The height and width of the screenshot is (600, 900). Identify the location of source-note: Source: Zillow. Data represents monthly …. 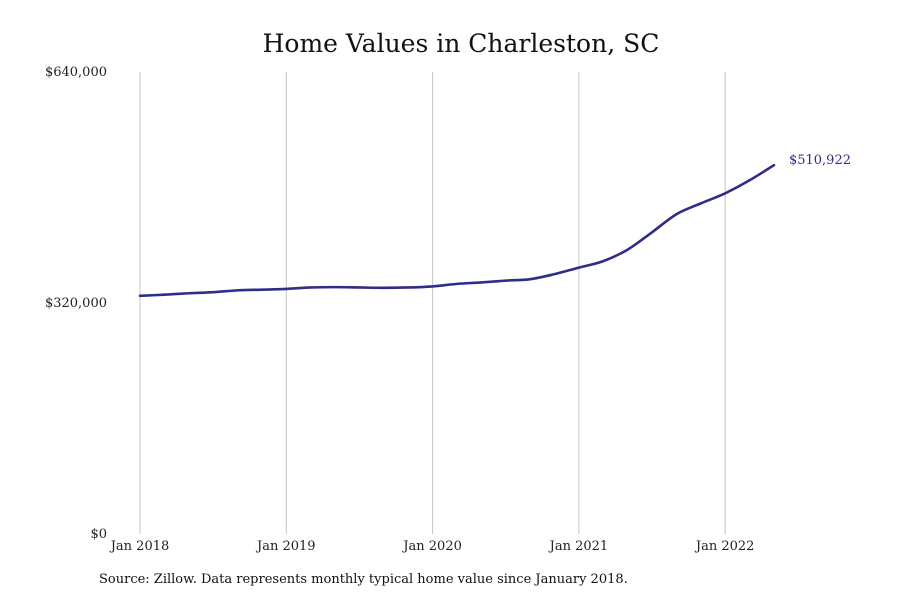
(363, 579).